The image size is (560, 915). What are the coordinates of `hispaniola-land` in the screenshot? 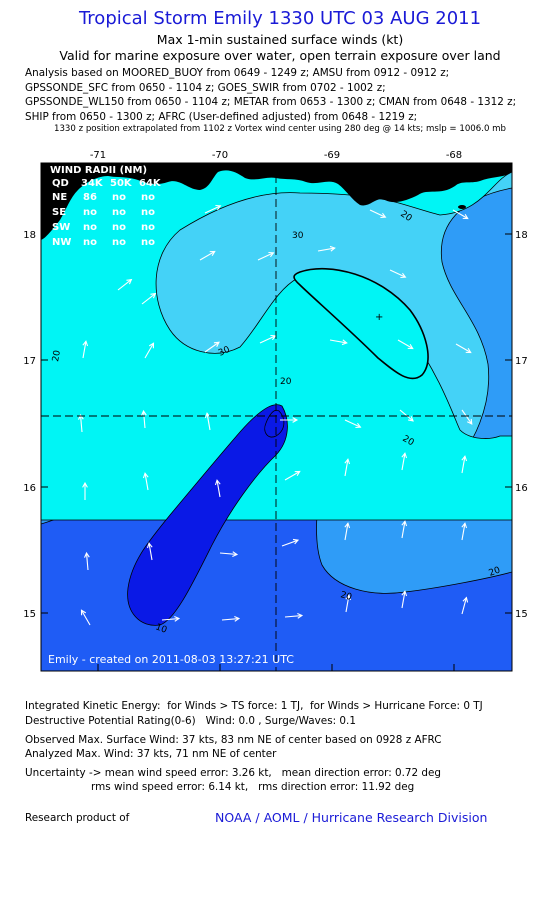 It's located at (276, 201).